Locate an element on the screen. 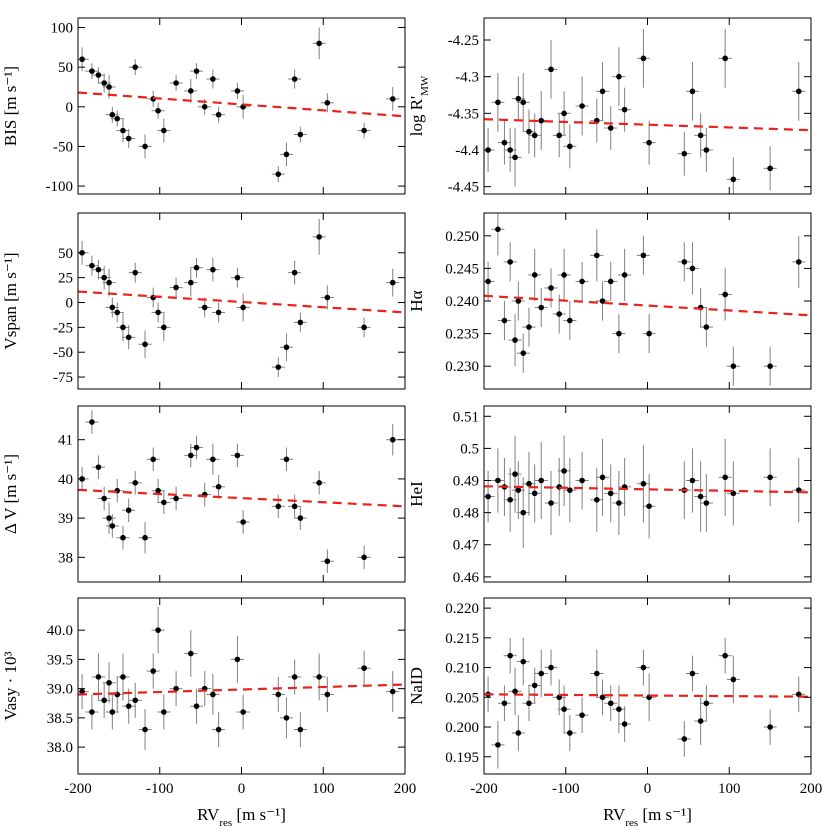 The height and width of the screenshot is (830, 830). y-tick-label: -4.35 is located at coordinates (463, 114).